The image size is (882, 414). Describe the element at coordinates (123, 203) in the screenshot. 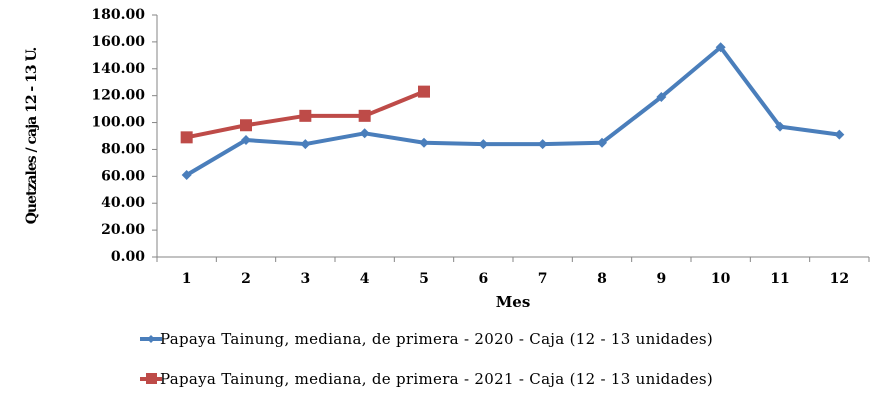

I see `y-tick-label: 40.00` at that location.